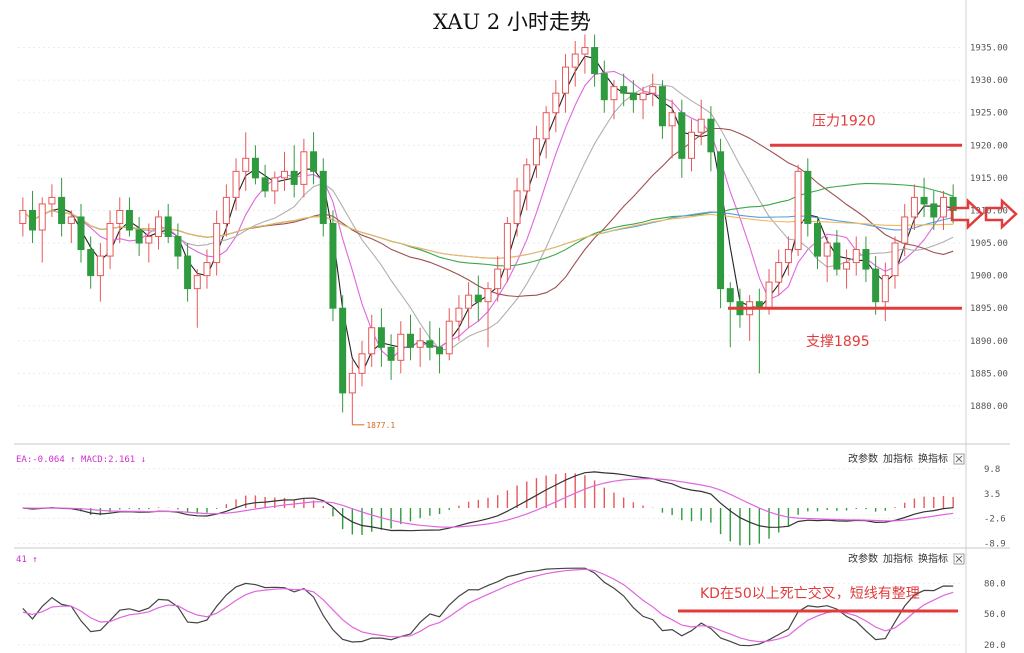 The height and width of the screenshot is (653, 1024). I want to click on macd-edit-params-button: 改参数, so click(863, 458).